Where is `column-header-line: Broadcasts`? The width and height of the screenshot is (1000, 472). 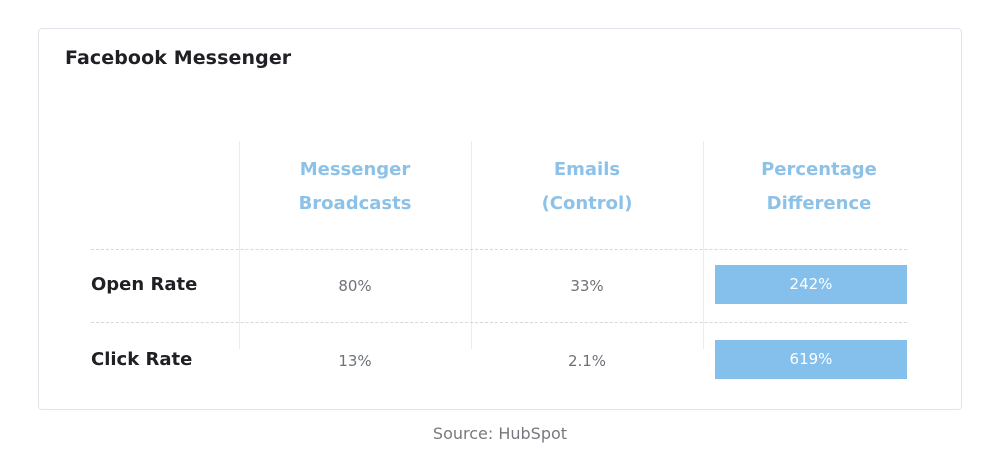 column-header-line: Broadcasts is located at coordinates (355, 203).